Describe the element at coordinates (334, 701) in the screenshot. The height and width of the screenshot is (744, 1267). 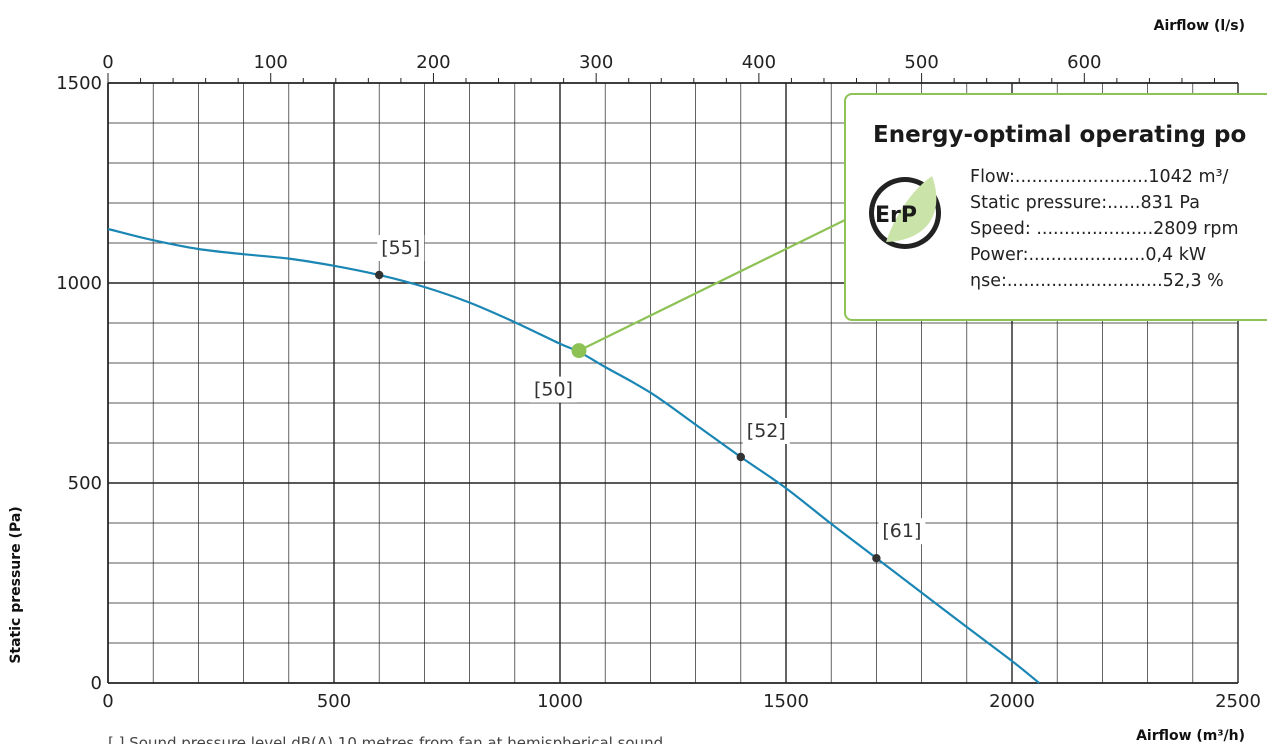
I see `x-tick-label: 500` at that location.